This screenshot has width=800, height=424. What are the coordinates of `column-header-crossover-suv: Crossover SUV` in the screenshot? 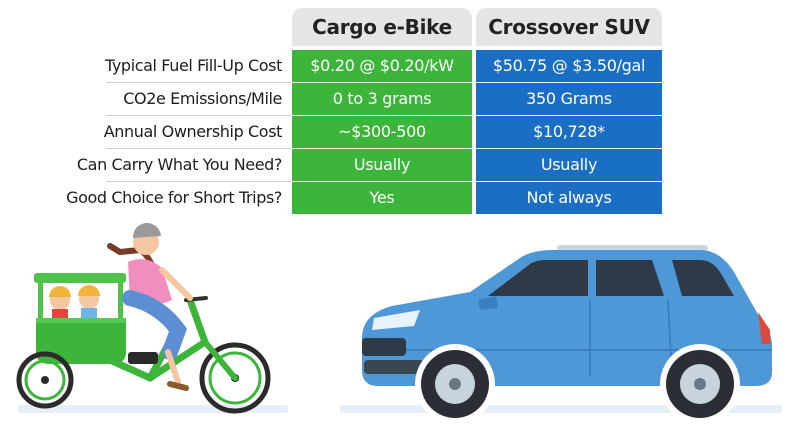 It's located at (569, 27).